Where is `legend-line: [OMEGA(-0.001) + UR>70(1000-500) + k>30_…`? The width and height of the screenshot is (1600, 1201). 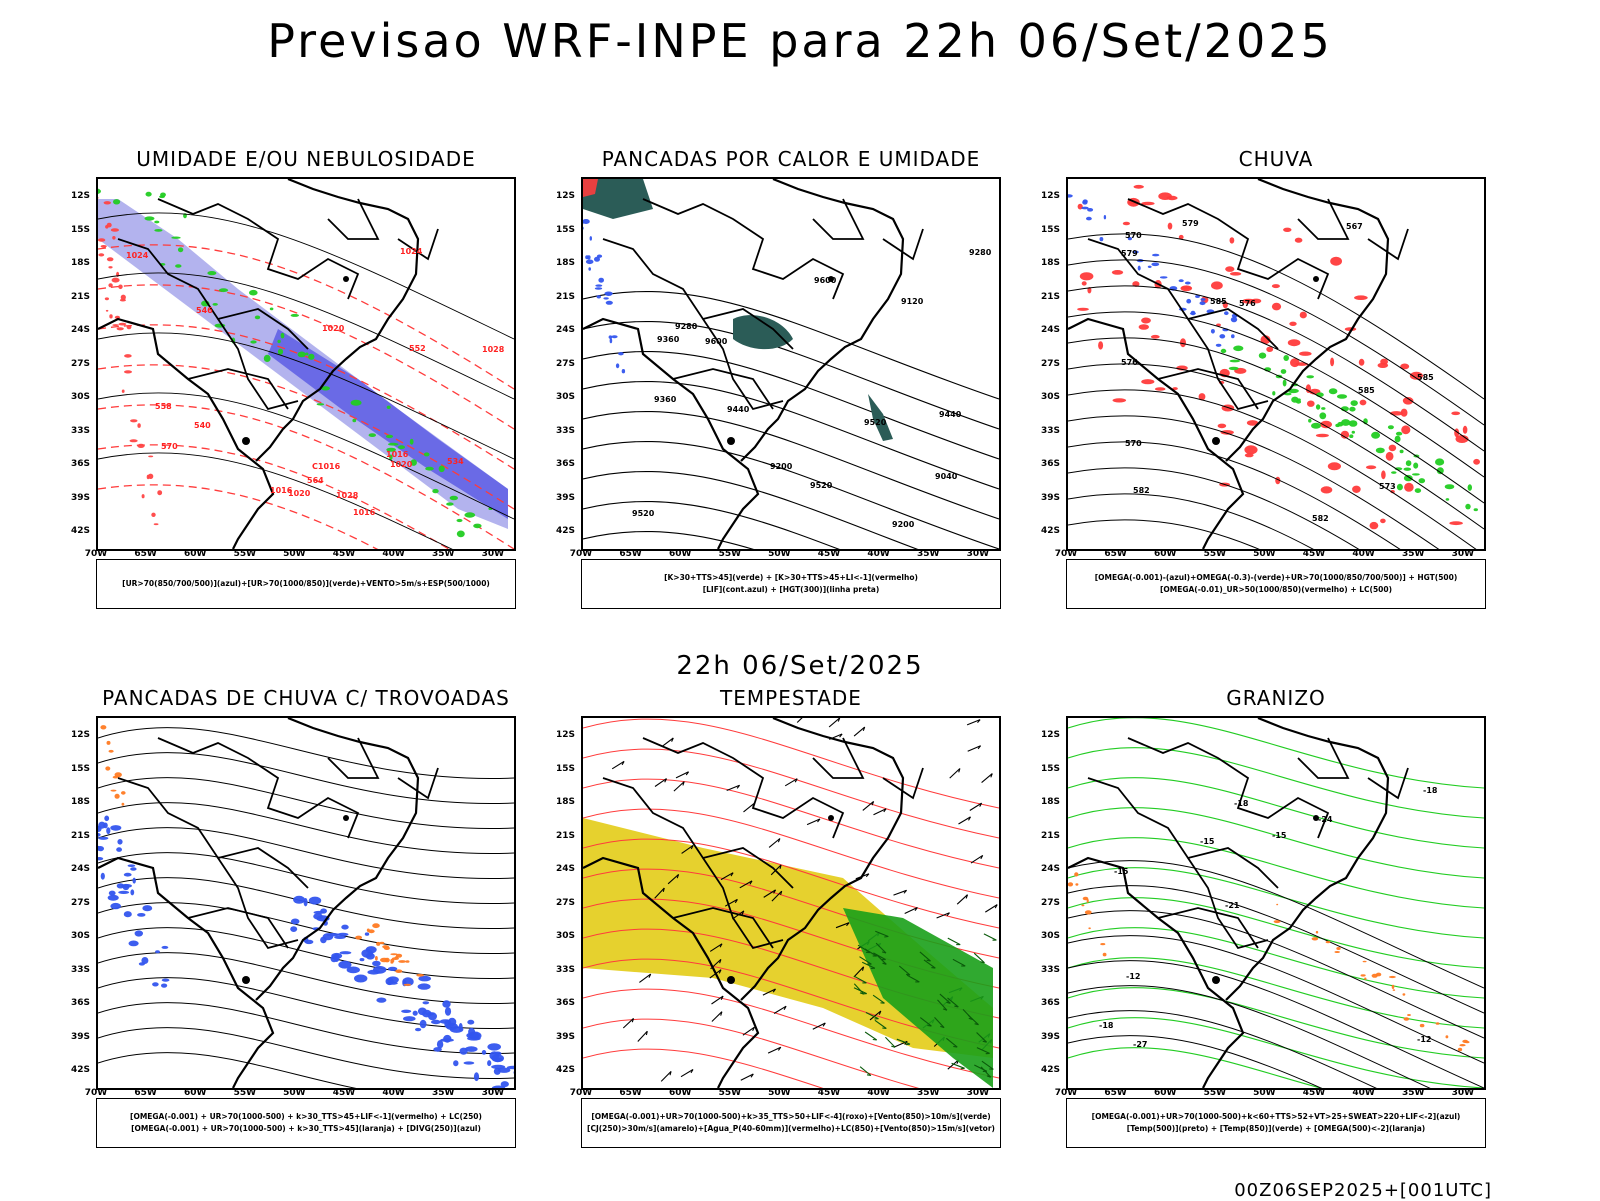 legend-line: [OMEGA(-0.001) + UR>70(1000-500) + k>30_… is located at coordinates (306, 1129).